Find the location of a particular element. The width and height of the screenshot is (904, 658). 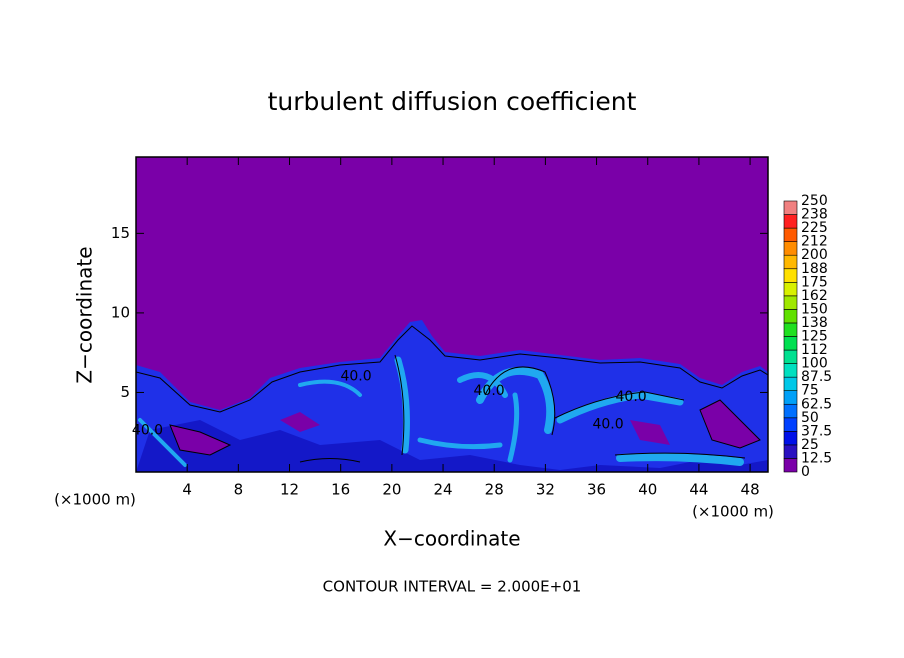

colorbar-label: 37.5 is located at coordinates (816, 431).